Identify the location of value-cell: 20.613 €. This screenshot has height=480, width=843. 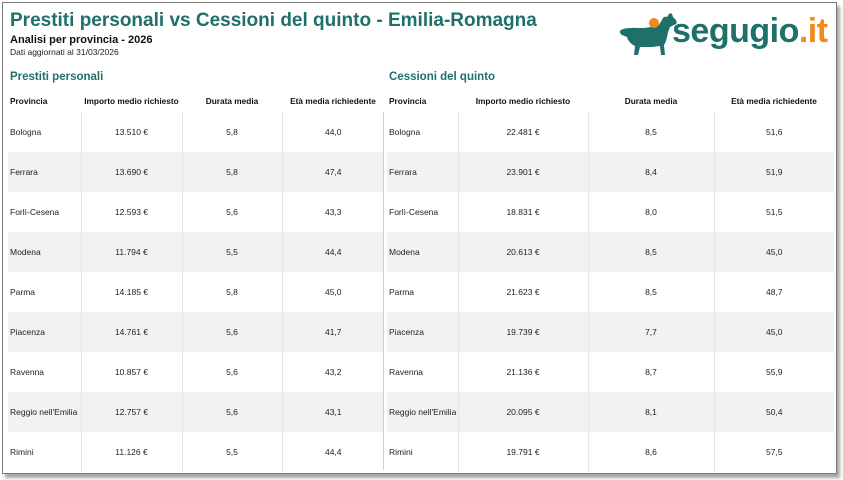
(522, 252).